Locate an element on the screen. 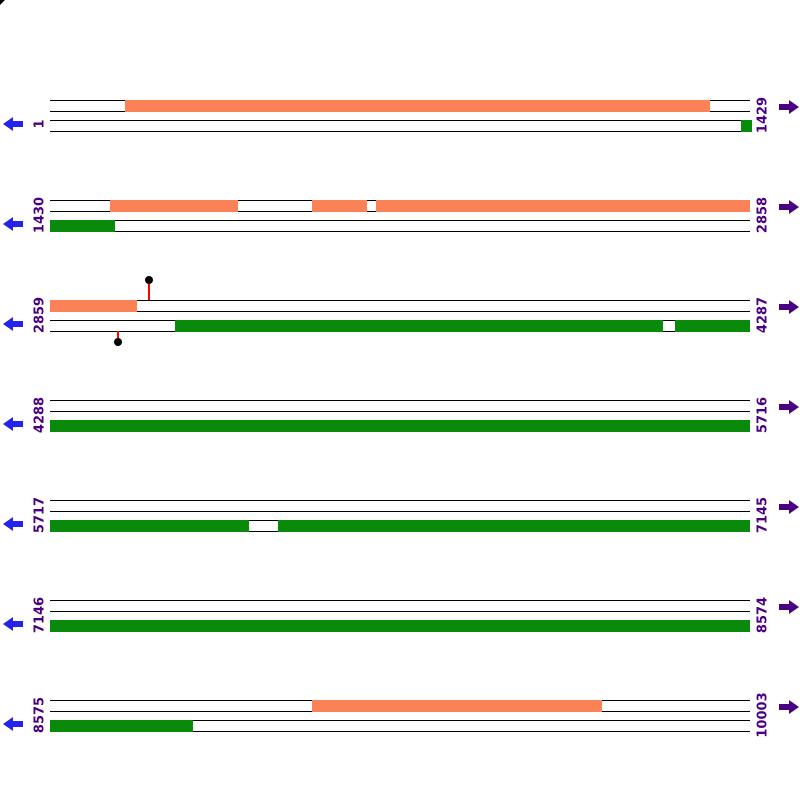  row-start-coordinate: 1 is located at coordinates (40, 124).